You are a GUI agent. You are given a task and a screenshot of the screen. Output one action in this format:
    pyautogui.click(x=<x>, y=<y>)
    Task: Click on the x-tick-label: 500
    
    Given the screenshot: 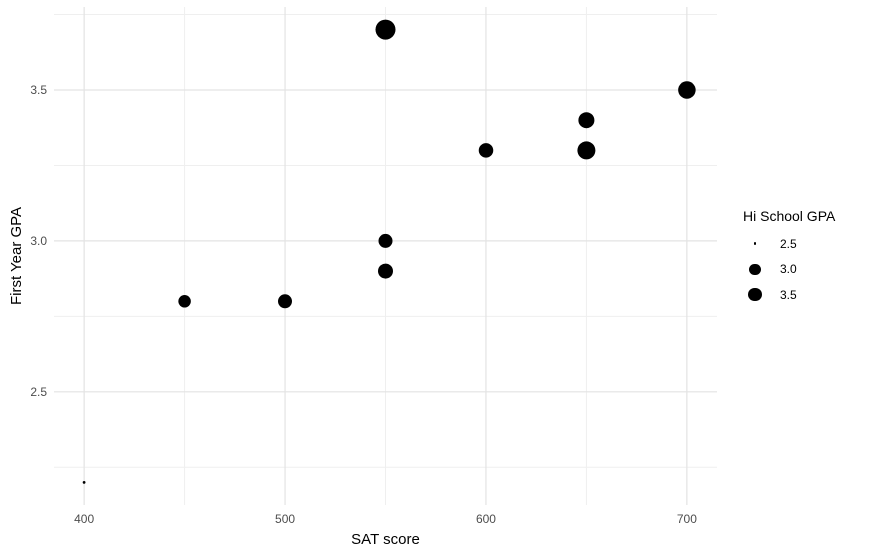 What is the action you would take?
    pyautogui.click(x=285, y=519)
    